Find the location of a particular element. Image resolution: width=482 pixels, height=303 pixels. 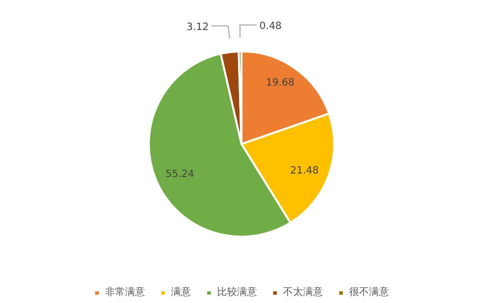

legend-label: 比较满意 is located at coordinates (237, 292).